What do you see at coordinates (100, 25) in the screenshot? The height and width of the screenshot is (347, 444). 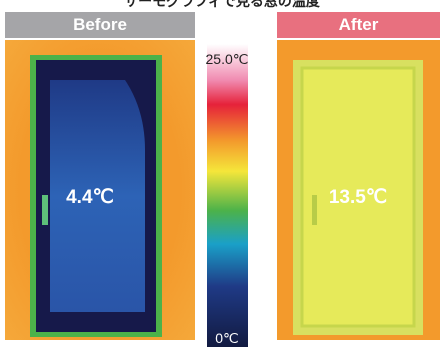 I see `before-header: Before` at bounding box center [100, 25].